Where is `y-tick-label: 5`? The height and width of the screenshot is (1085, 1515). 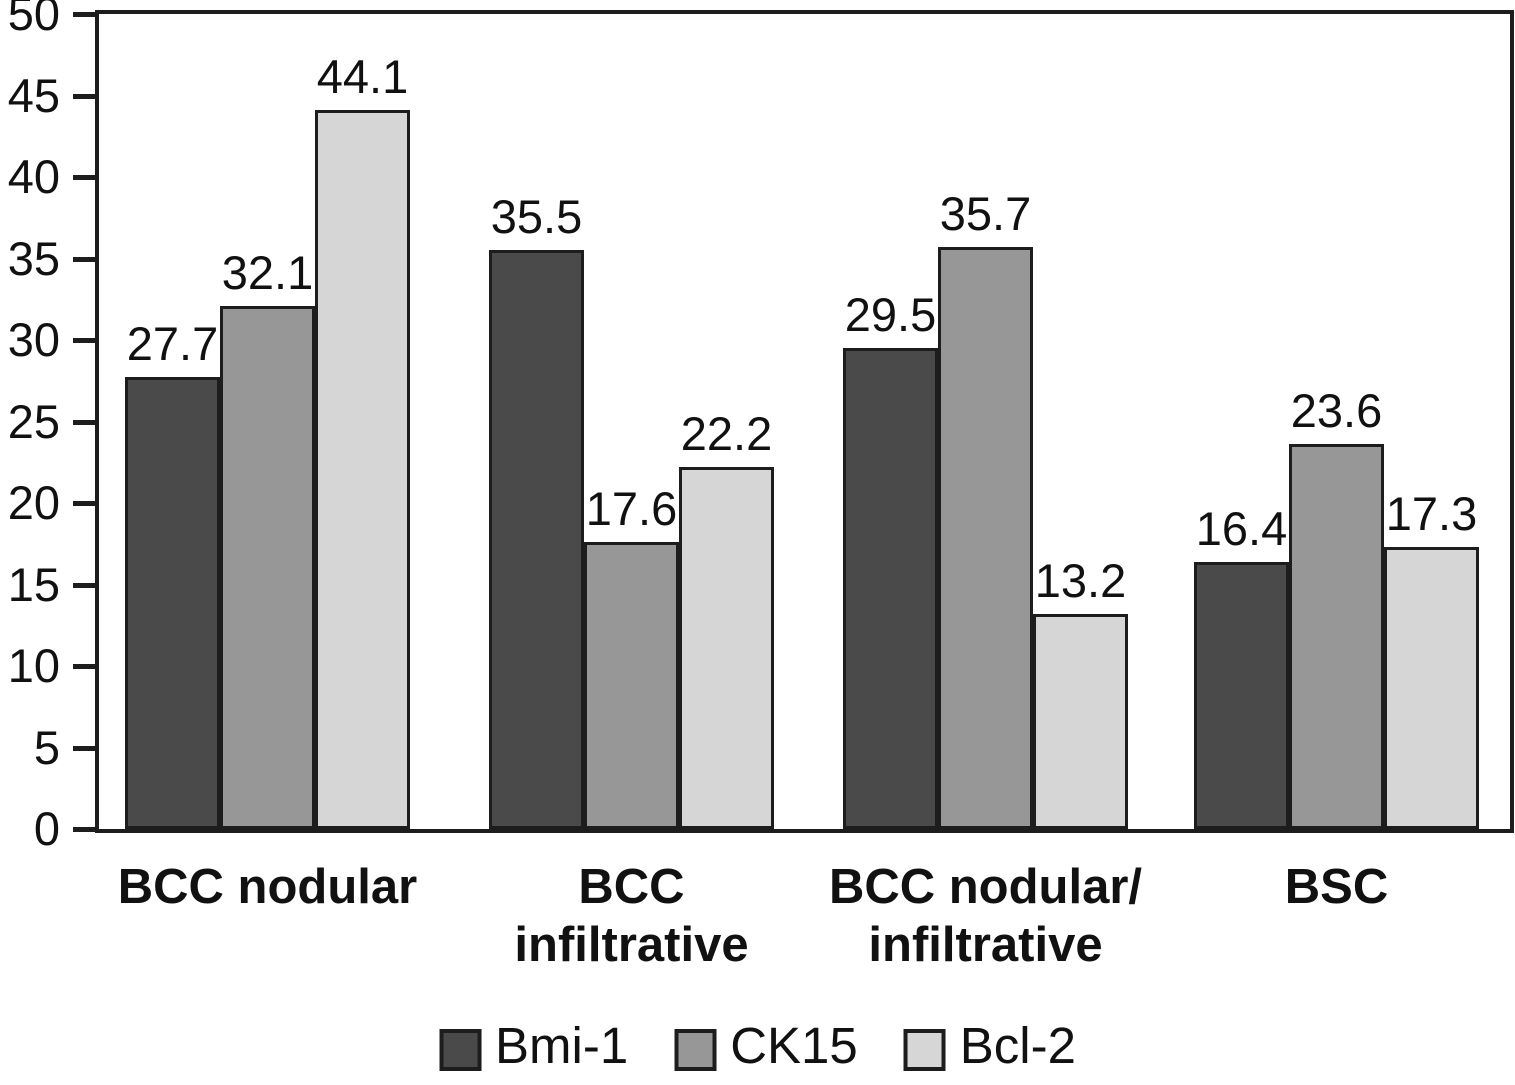
y-tick-label: 5 is located at coordinates (46, 747).